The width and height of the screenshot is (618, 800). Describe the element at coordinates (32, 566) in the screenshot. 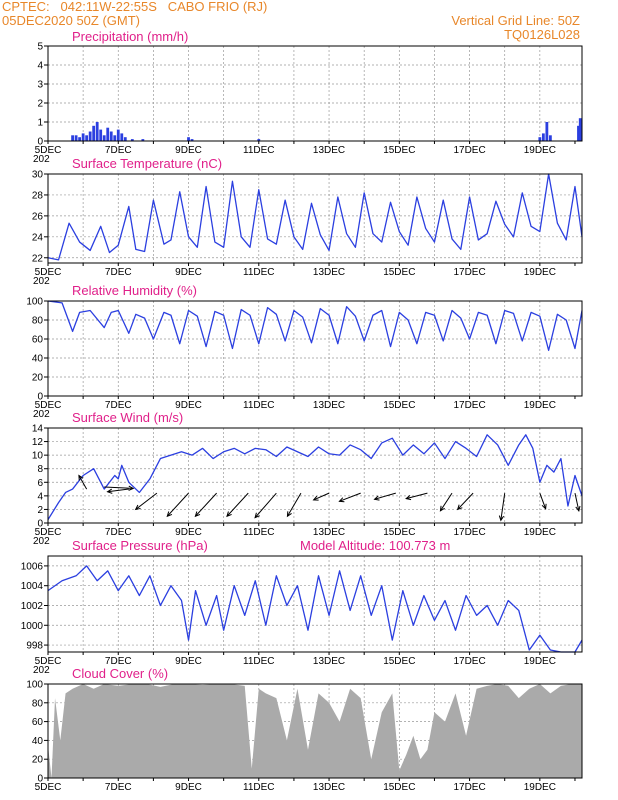

I see `y-tick-label: 1006` at that location.